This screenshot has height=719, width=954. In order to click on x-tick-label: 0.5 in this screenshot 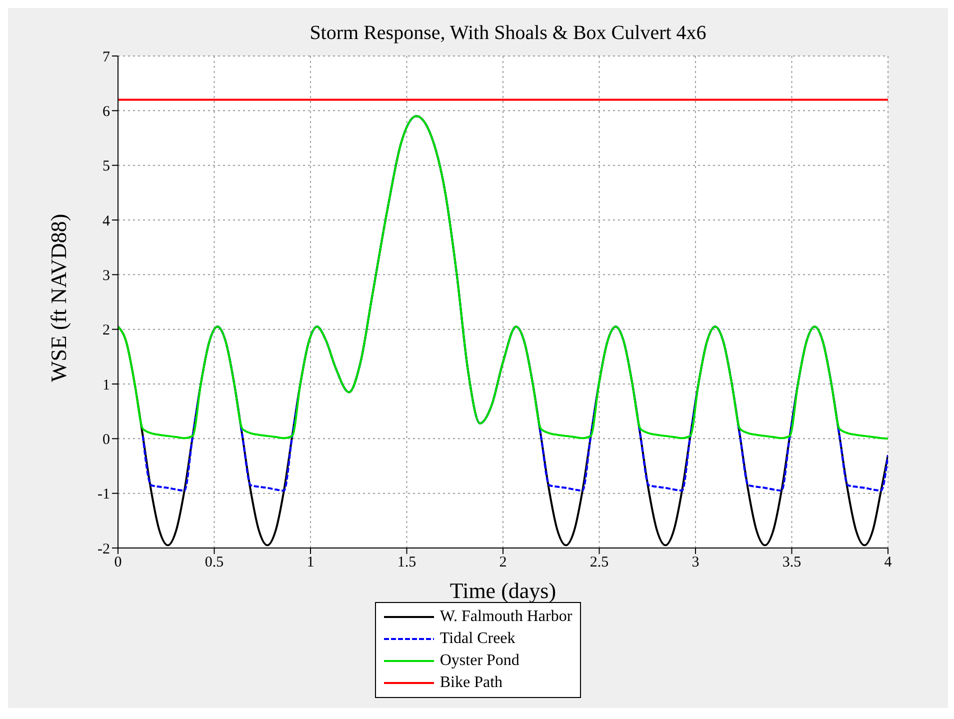, I will do `click(214, 562)`.